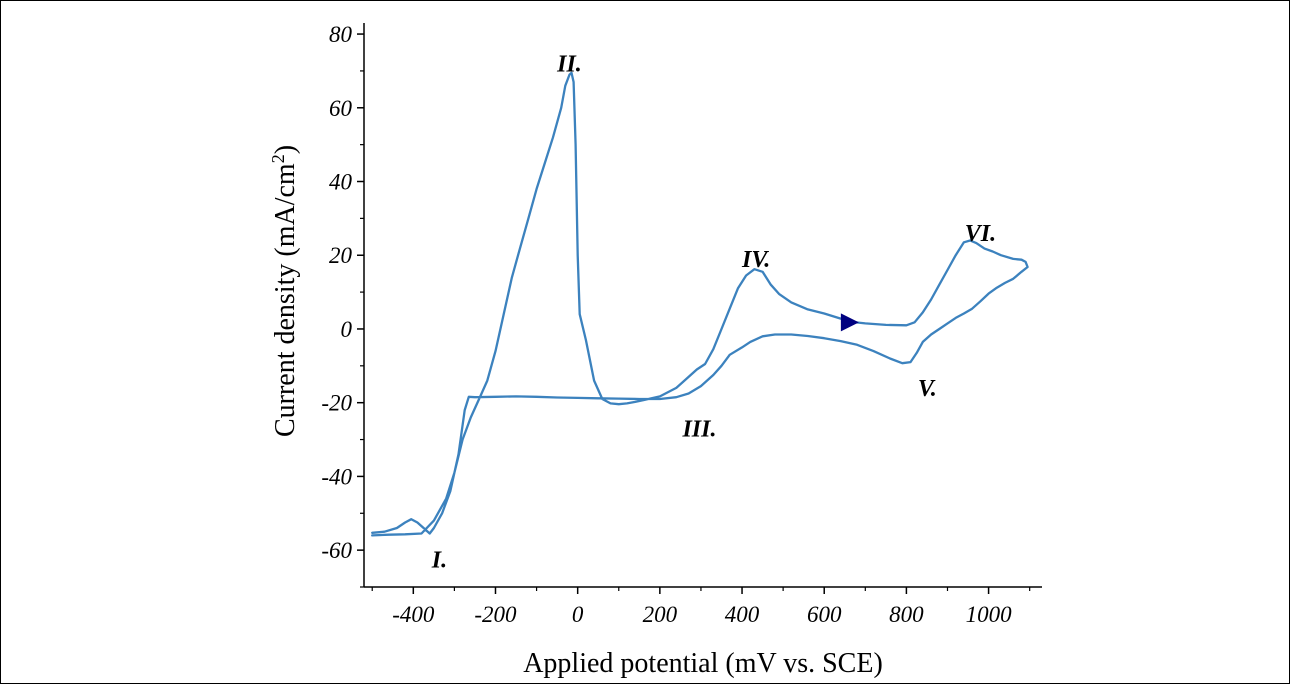  What do you see at coordinates (341, 34) in the screenshot?
I see `y-tick-label: 80` at bounding box center [341, 34].